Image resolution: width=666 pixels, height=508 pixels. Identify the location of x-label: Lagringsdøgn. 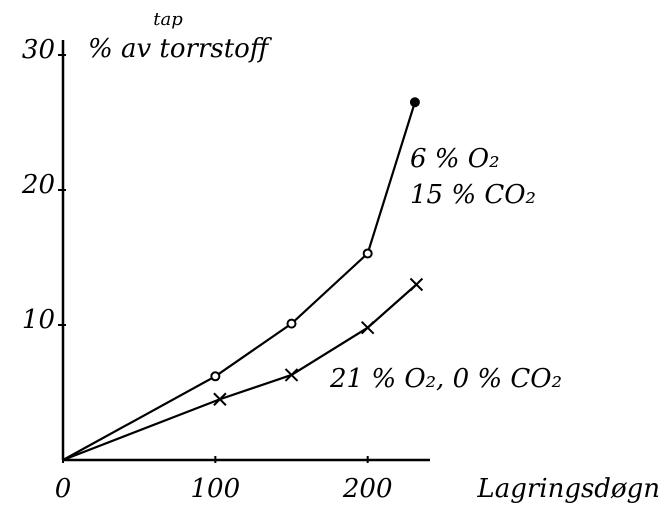
(568, 489).